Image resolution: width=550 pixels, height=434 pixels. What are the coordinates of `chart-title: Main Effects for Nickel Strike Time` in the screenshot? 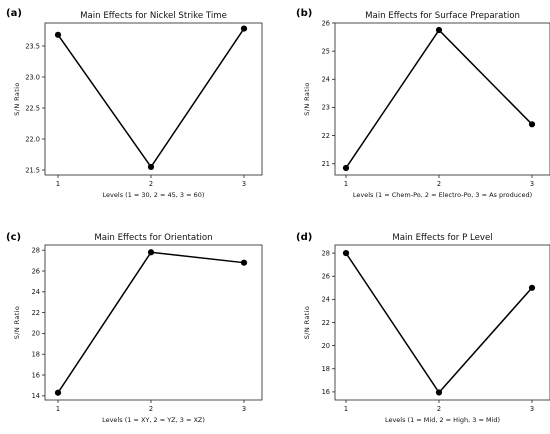 It's located at (153, 16).